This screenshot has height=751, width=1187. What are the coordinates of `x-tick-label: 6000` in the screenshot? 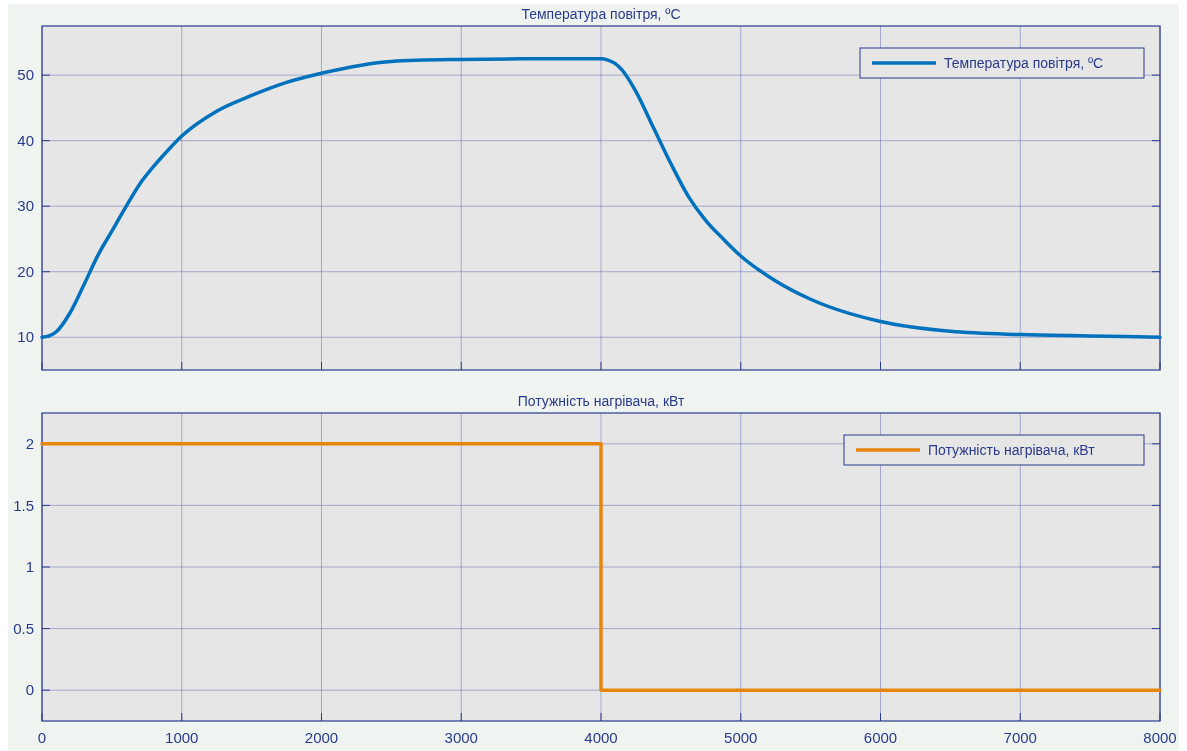 It's located at (880, 737).